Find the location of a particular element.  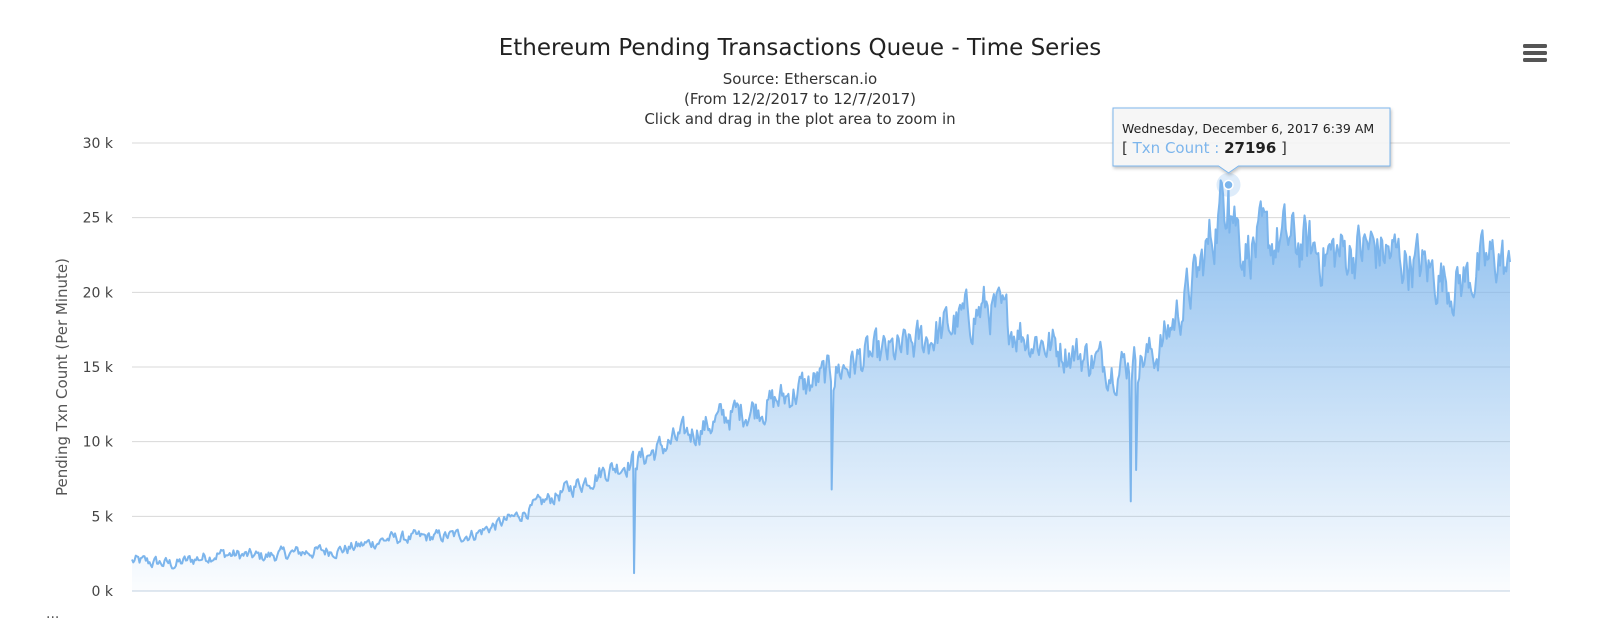

tooltip-value: 27196 is located at coordinates (1250, 148).